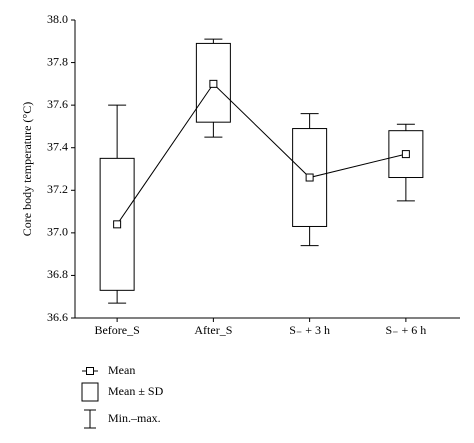  Describe the element at coordinates (57, 104) in the screenshot. I see `y-tick-label: 37.6` at that location.